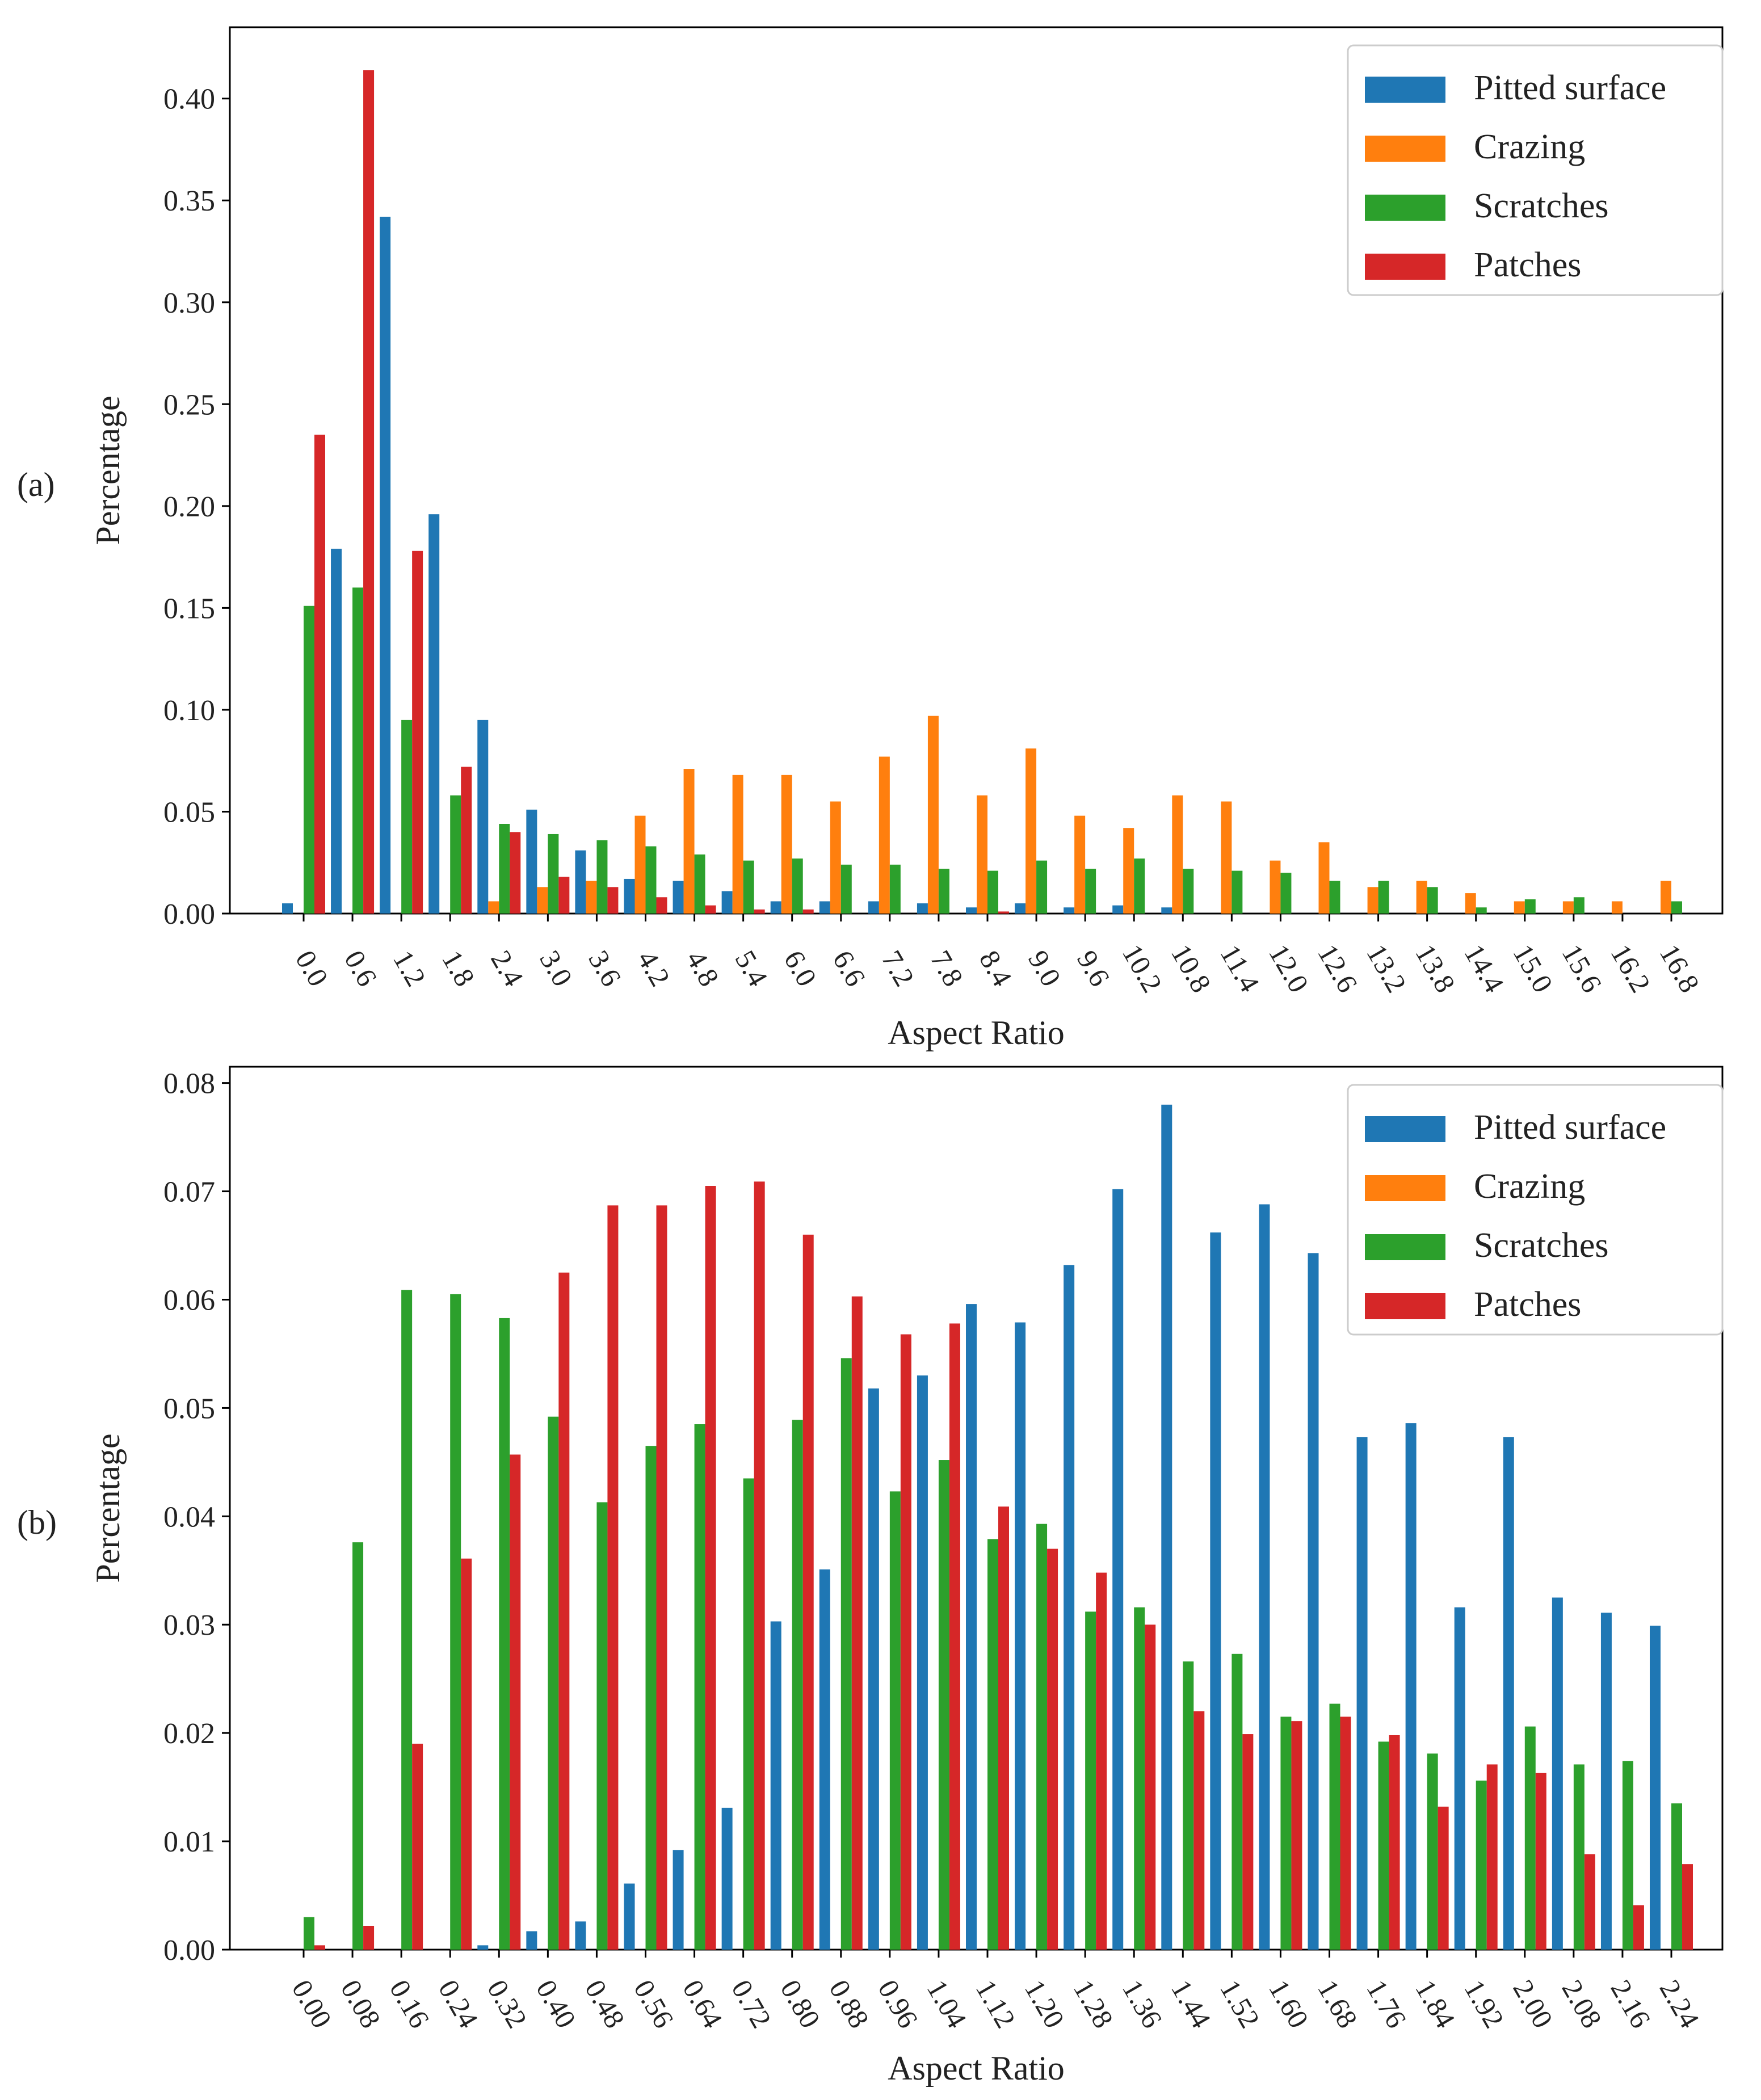 Image resolution: width=1761 pixels, height=2100 pixels. What do you see at coordinates (189, 711) in the screenshot?
I see `y-tick-label: 0.10` at bounding box center [189, 711].